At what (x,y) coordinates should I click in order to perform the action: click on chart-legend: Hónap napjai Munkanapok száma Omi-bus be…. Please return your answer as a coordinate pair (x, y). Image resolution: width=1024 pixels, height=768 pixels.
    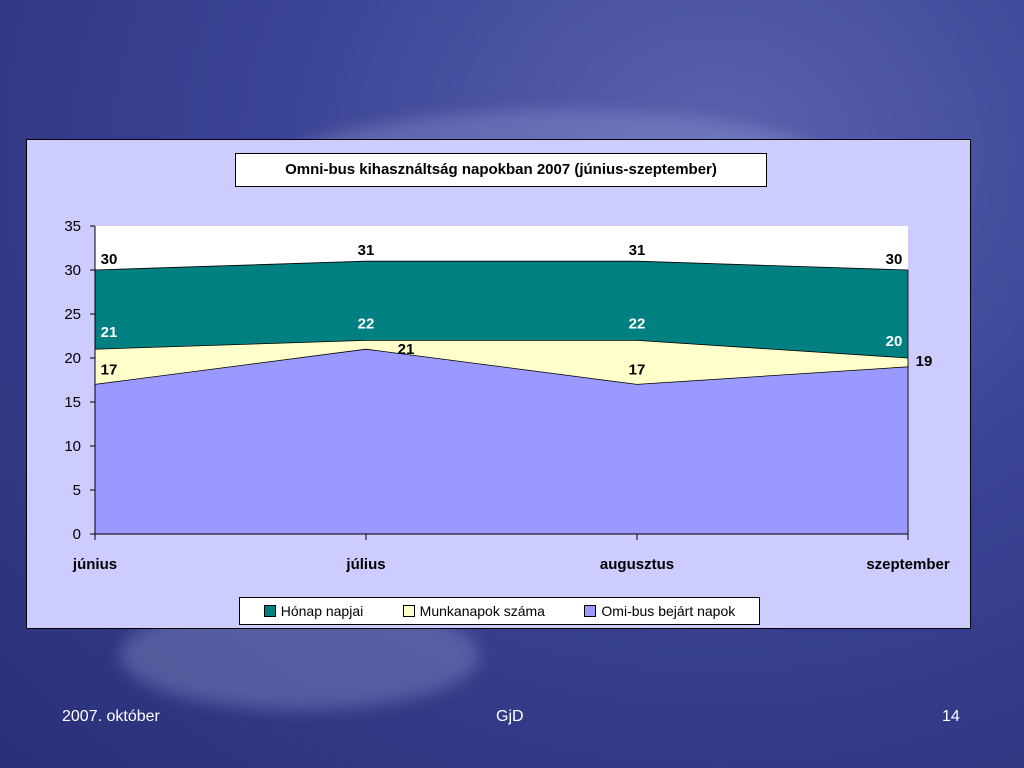
    Looking at the image, I should click on (499, 611).